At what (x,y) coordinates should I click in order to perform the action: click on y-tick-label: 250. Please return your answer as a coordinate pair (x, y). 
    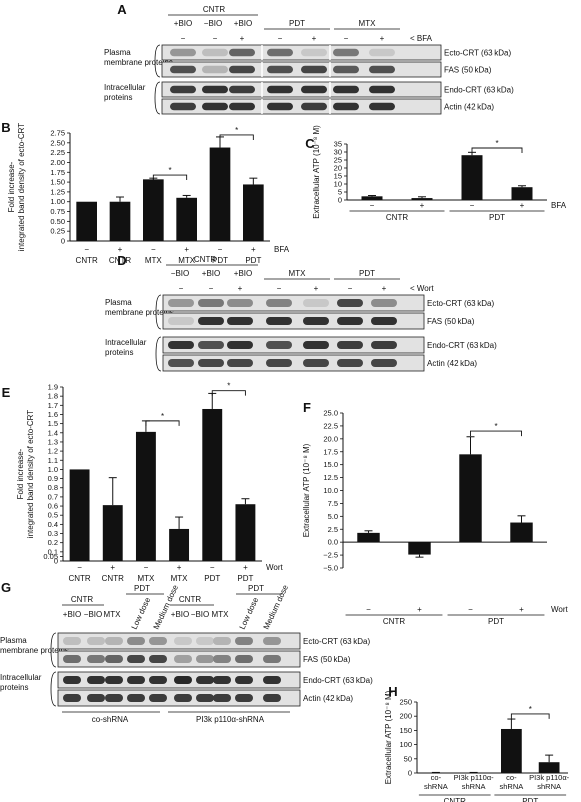
    Looking at the image, I should click on (405, 702).